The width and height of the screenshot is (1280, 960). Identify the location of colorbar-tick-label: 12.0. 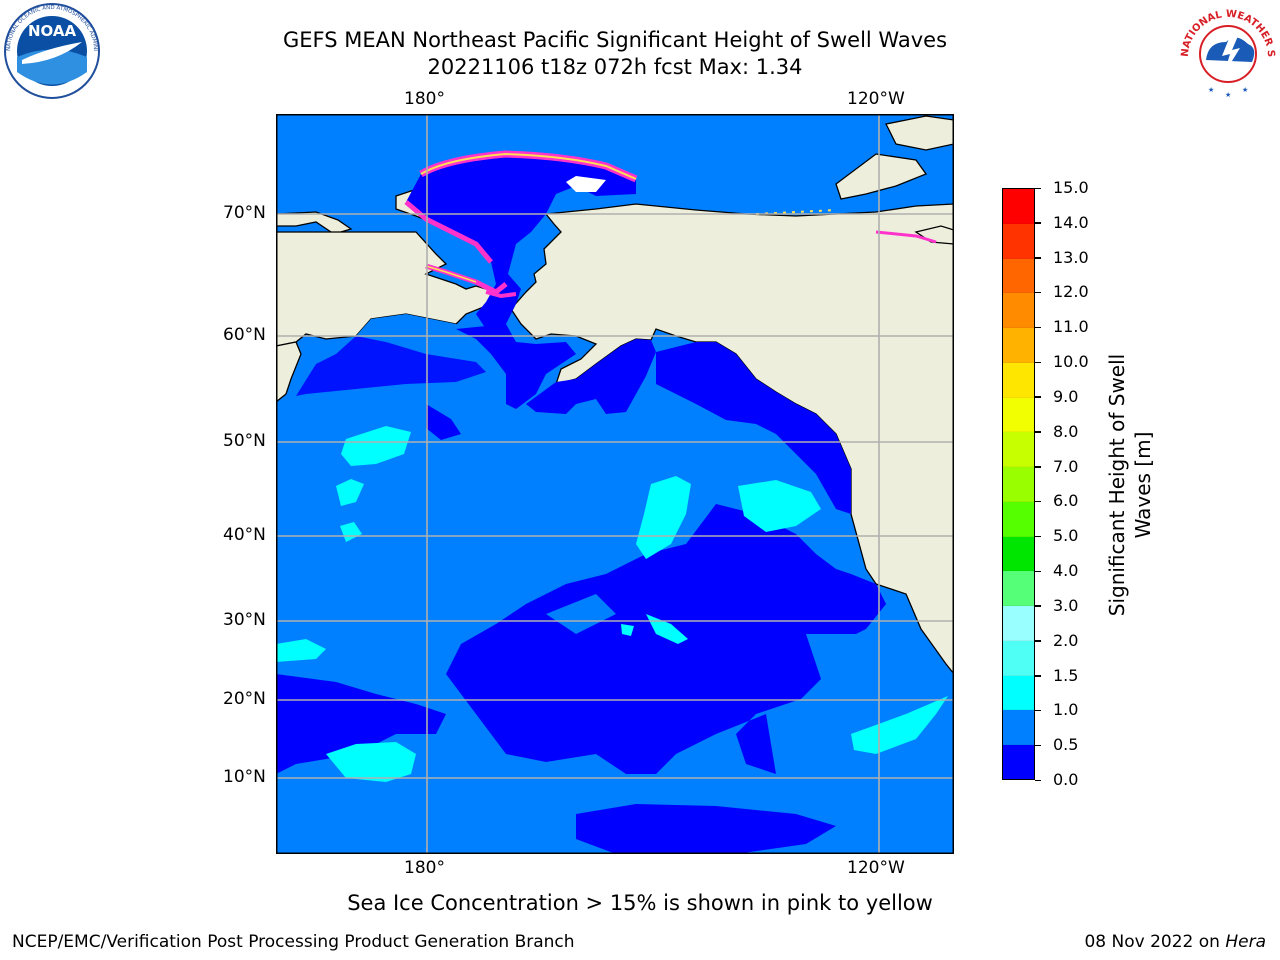
(1071, 292).